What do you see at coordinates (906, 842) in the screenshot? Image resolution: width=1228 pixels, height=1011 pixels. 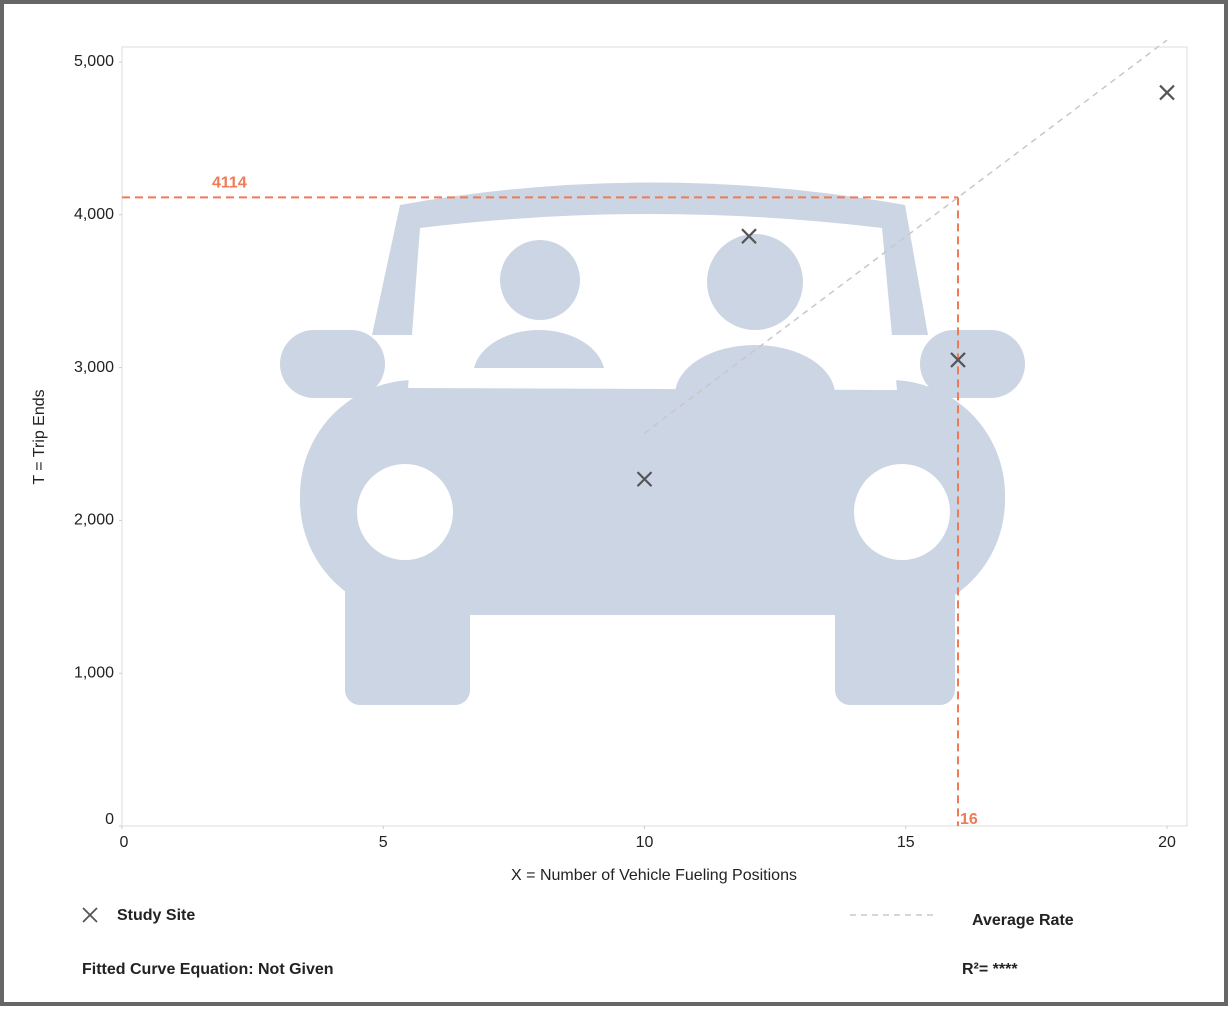 I see `x-tick-label: 15` at bounding box center [906, 842].